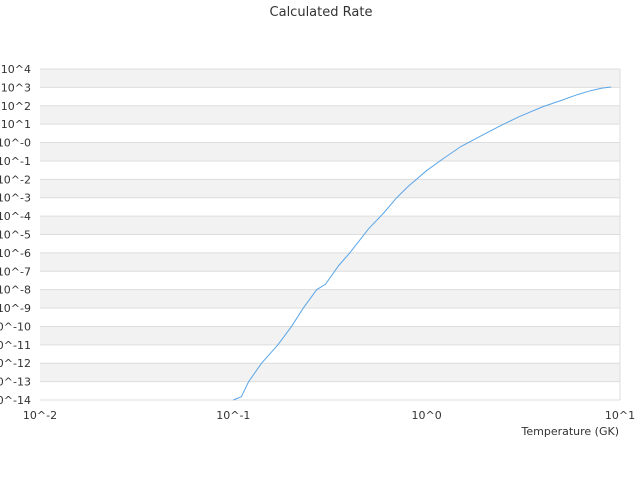 The height and width of the screenshot is (480, 640). I want to click on x-axis-label: Temperature (GK), so click(570, 431).